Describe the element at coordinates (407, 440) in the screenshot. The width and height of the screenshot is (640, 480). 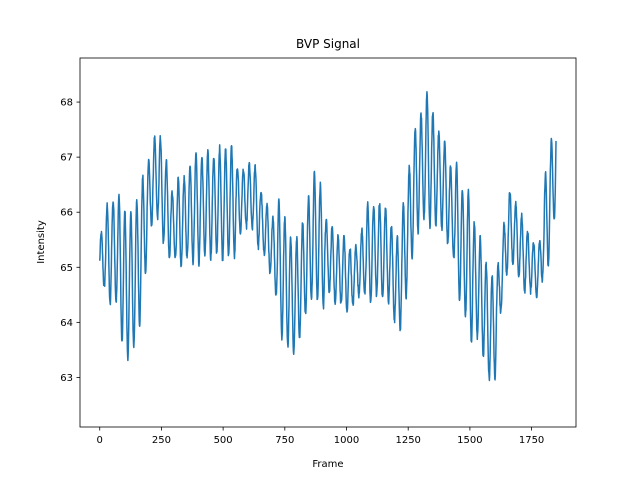
I see `x-tick-label: 1250` at that location.